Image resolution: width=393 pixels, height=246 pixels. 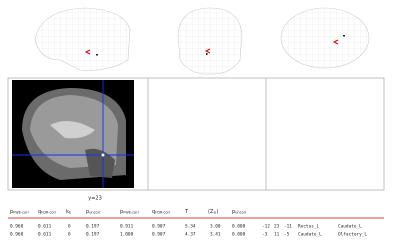 I want to click on header-main: T, so click(x=186, y=212).